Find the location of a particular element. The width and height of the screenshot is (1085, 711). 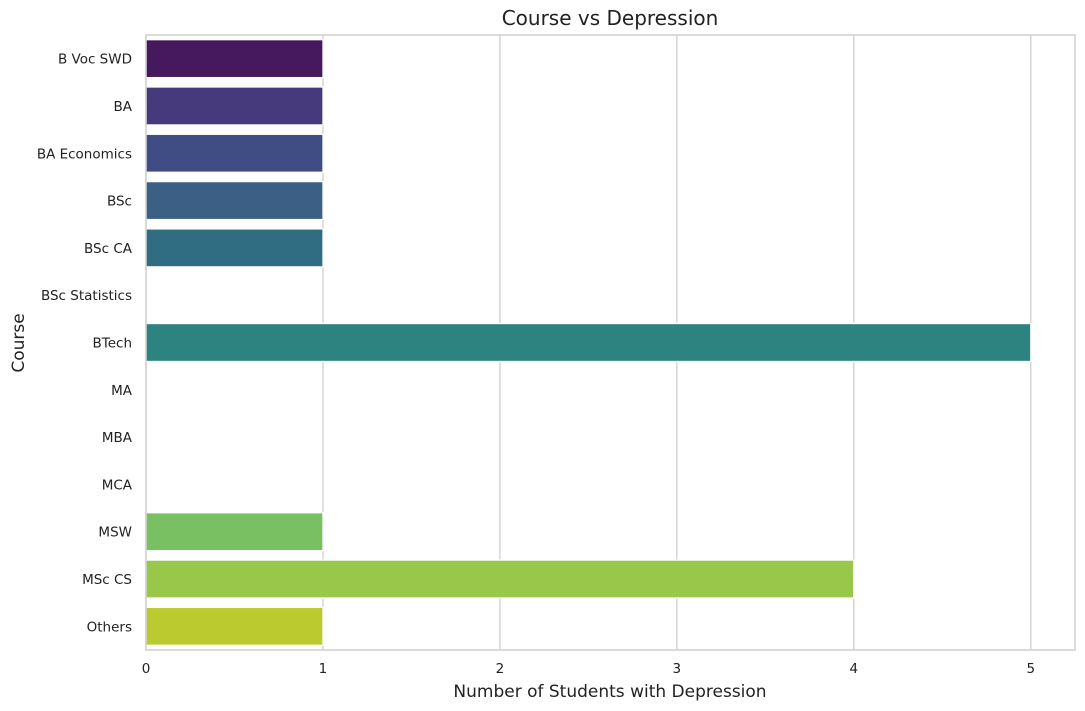

y-tick-label: MSW is located at coordinates (115, 533).